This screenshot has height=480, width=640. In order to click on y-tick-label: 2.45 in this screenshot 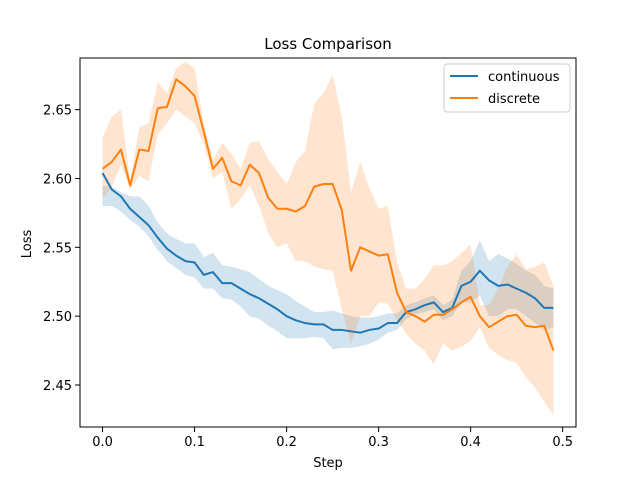, I will do `click(57, 386)`.